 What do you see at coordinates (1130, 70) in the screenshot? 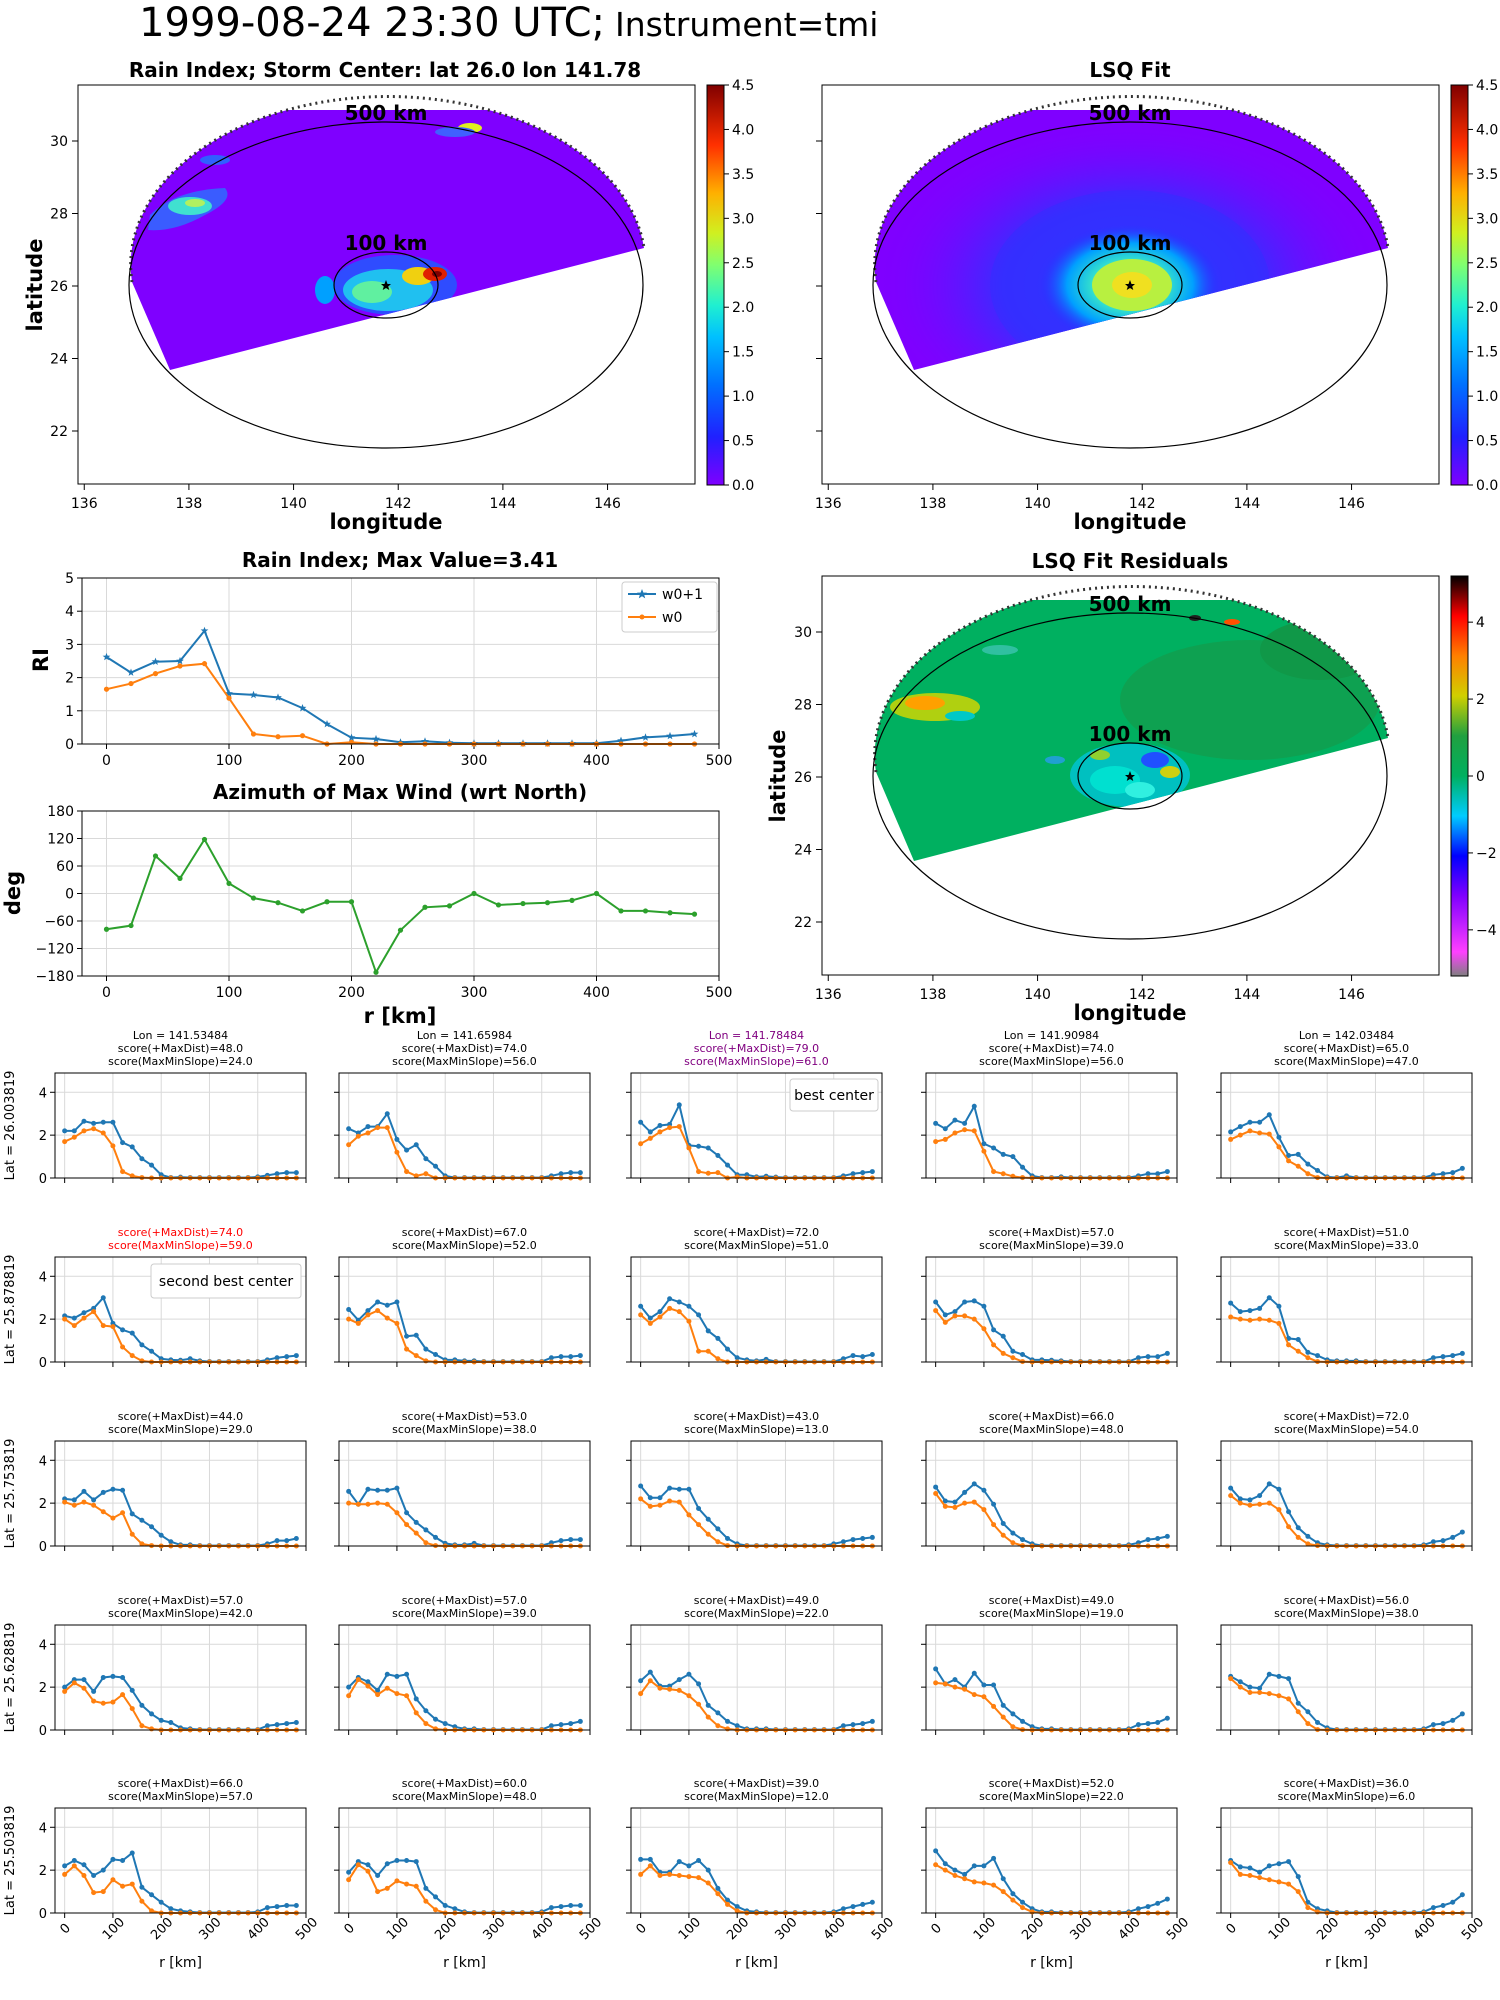
I see `lsq-fit-map-title: LSQ Fit` at bounding box center [1130, 70].